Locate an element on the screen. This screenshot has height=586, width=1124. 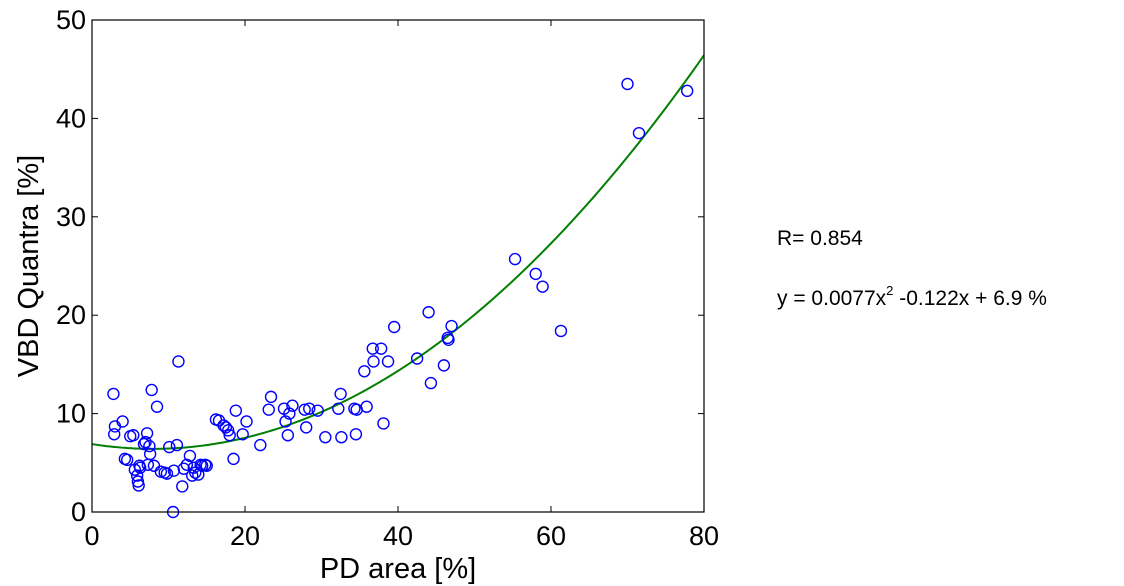
x-tick-label: 60 is located at coordinates (551, 536).